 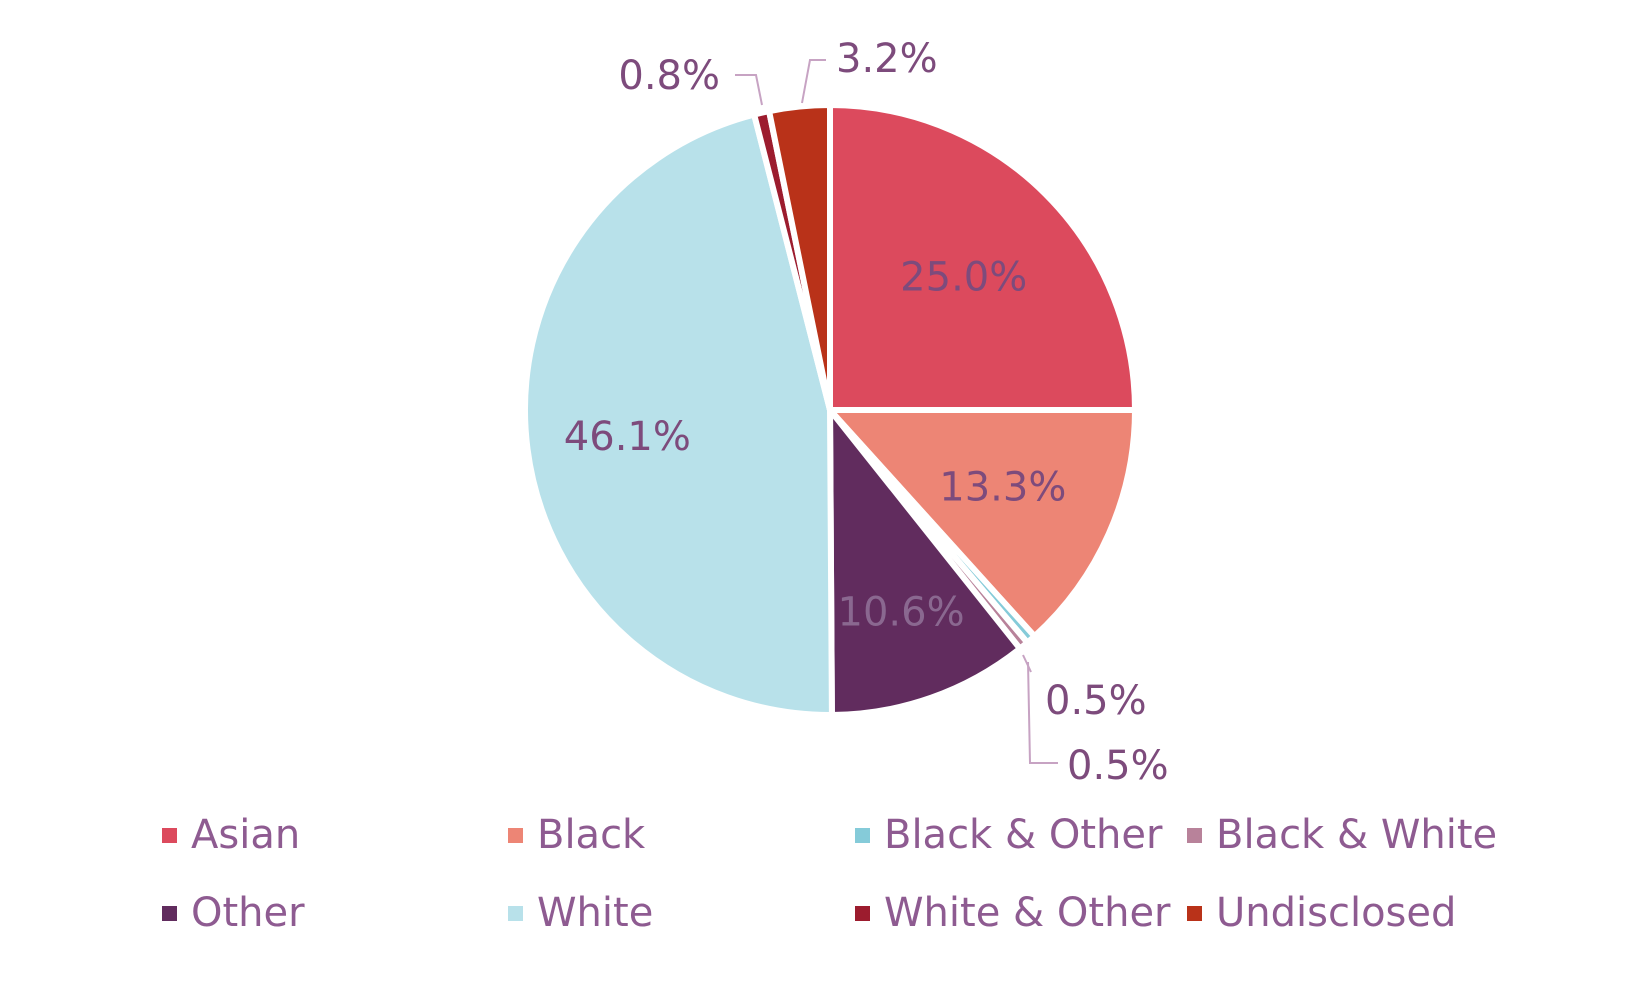 I want to click on leader-line-black-and-white, so click(x=1042, y=712).